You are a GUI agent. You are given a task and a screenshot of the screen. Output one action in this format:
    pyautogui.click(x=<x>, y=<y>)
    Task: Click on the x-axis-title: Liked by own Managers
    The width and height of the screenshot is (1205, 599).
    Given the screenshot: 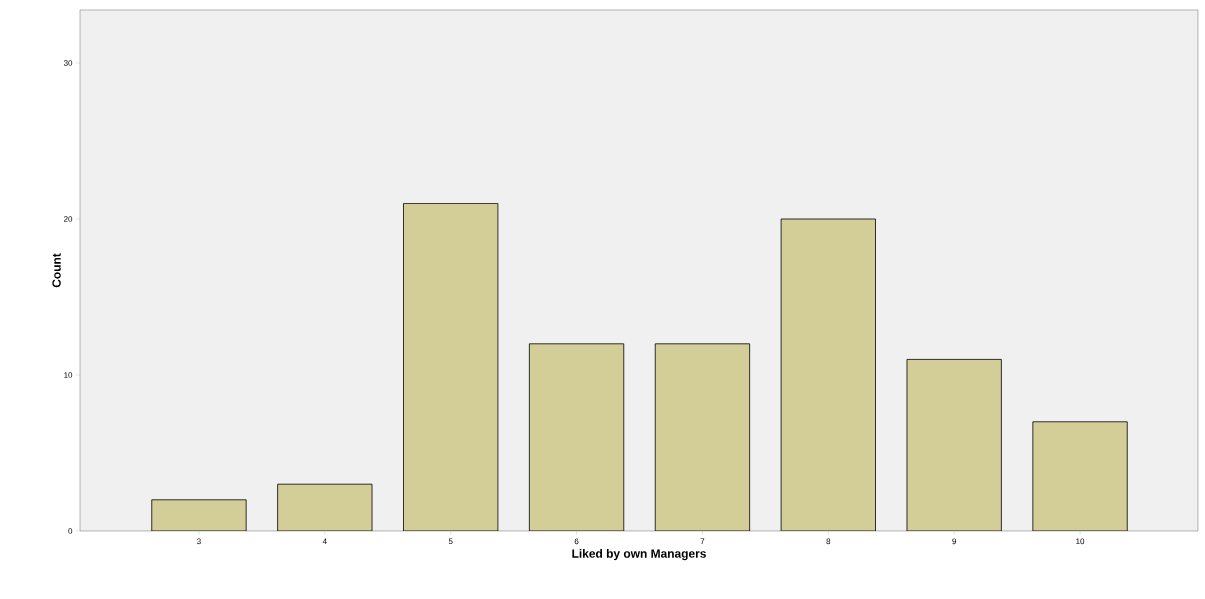 What is the action you would take?
    pyautogui.click(x=639, y=554)
    